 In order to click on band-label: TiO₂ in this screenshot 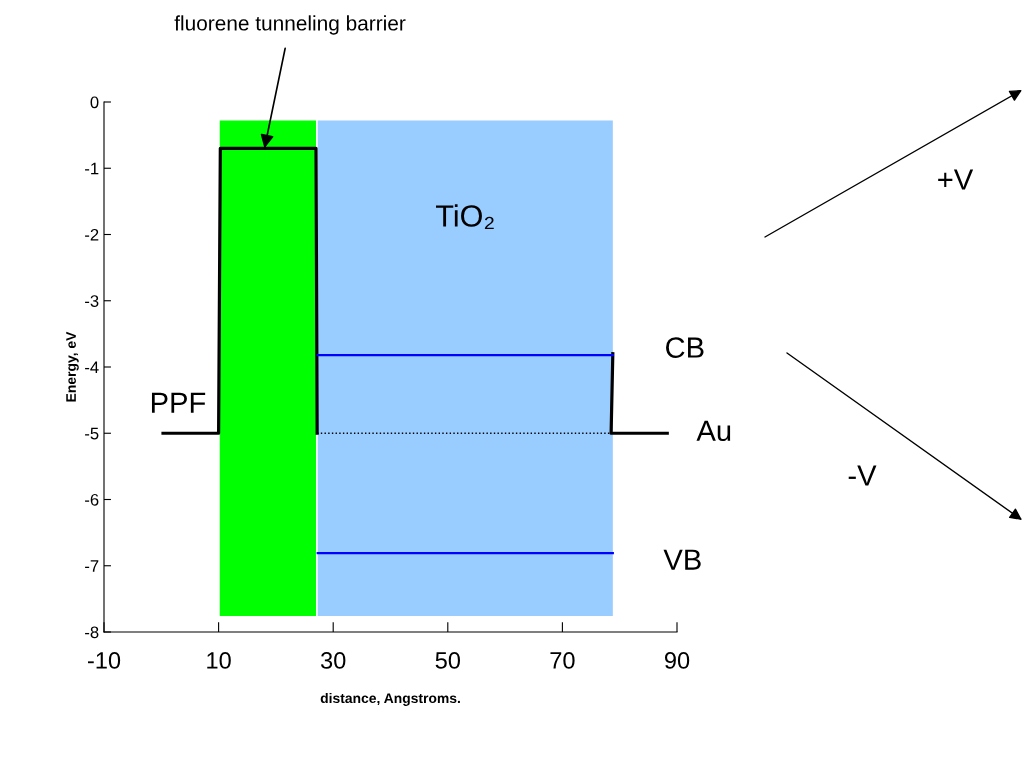, I will do `click(465, 217)`.